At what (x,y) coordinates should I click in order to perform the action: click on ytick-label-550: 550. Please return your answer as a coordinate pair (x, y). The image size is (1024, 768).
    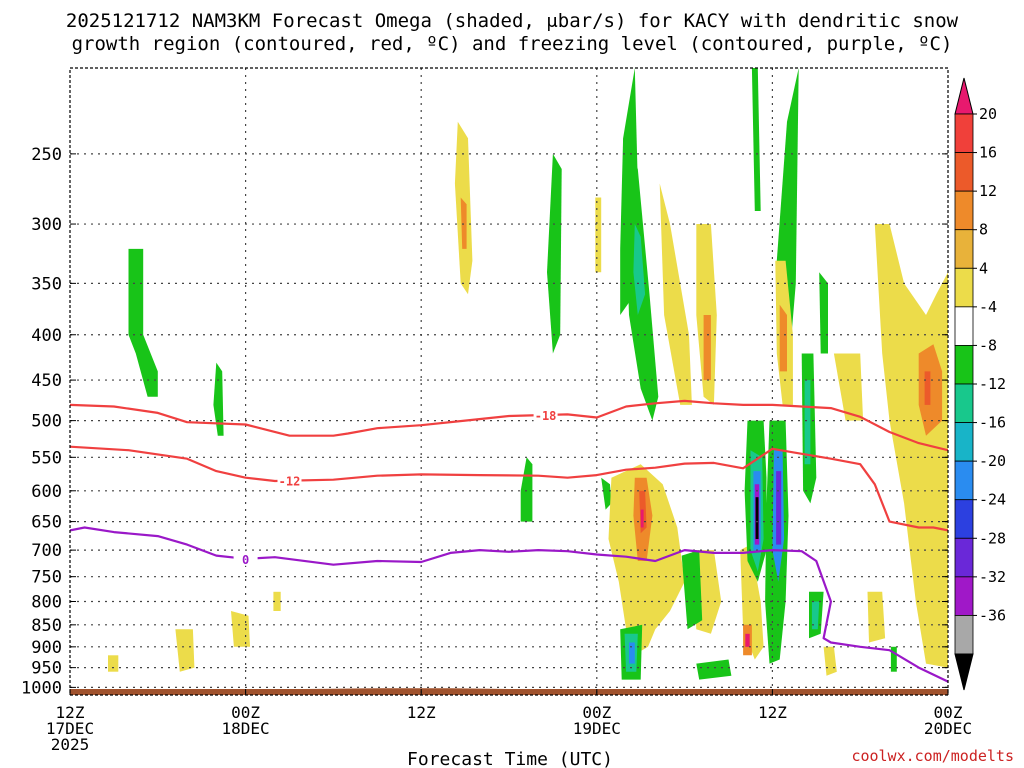
    Looking at the image, I should click on (46, 458).